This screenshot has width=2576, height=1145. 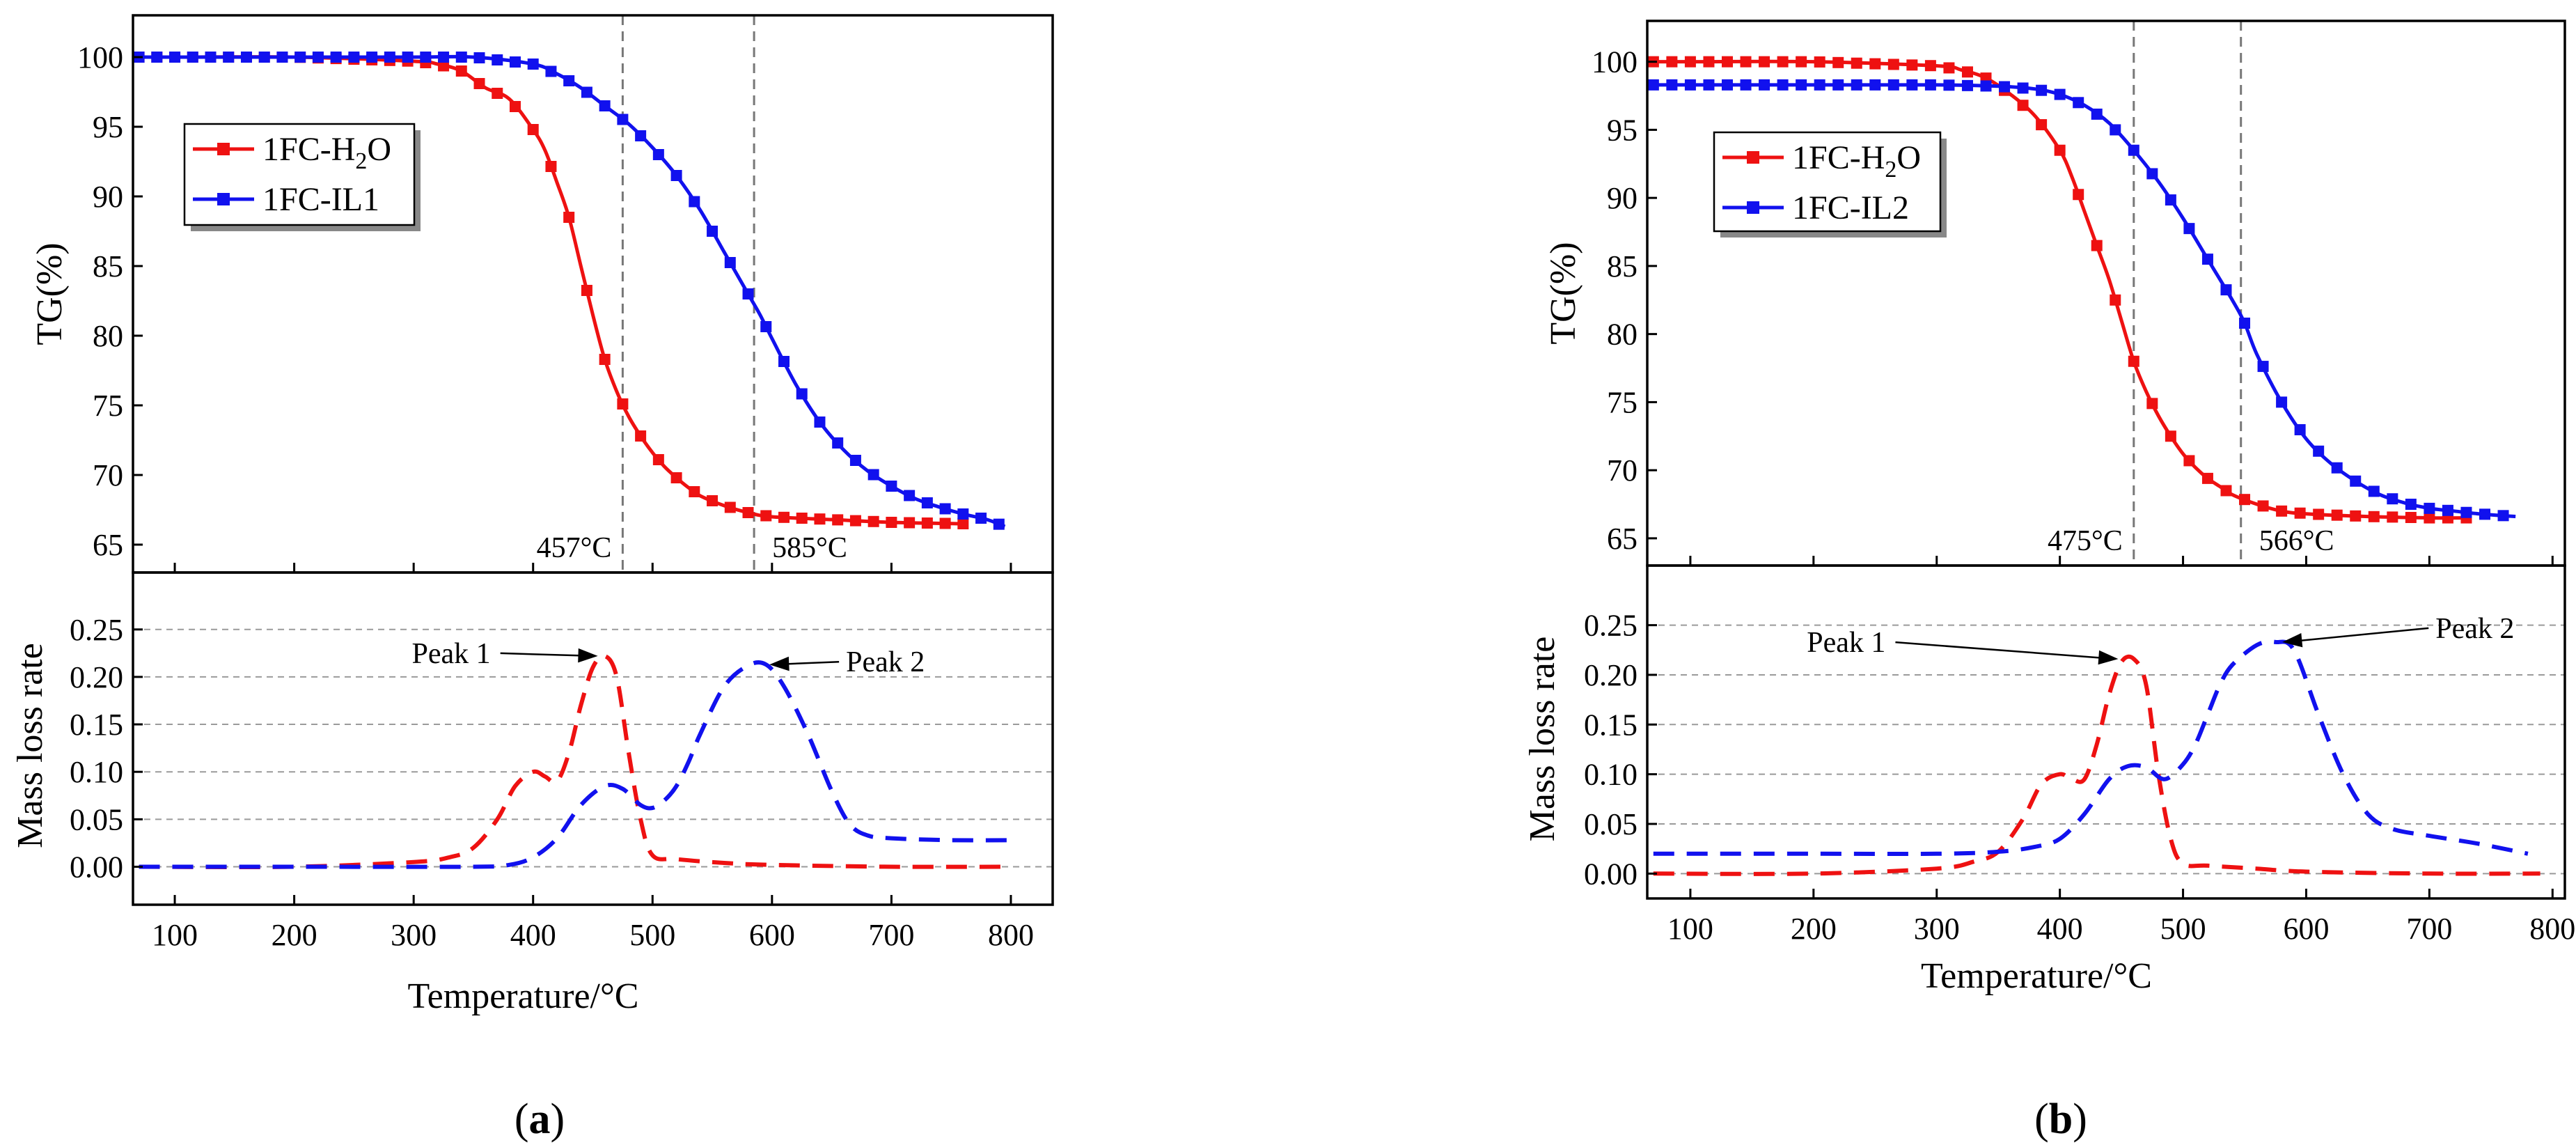 I want to click on tg-ylabel: TG(%), so click(x=50, y=293).